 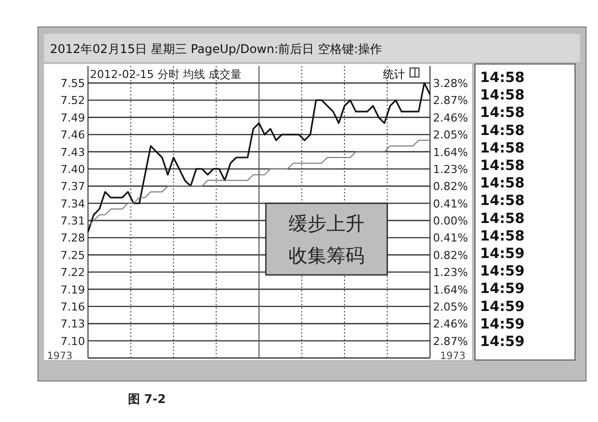 What do you see at coordinates (450, 221) in the screenshot?
I see `y2-tick-label: 0.00%` at bounding box center [450, 221].